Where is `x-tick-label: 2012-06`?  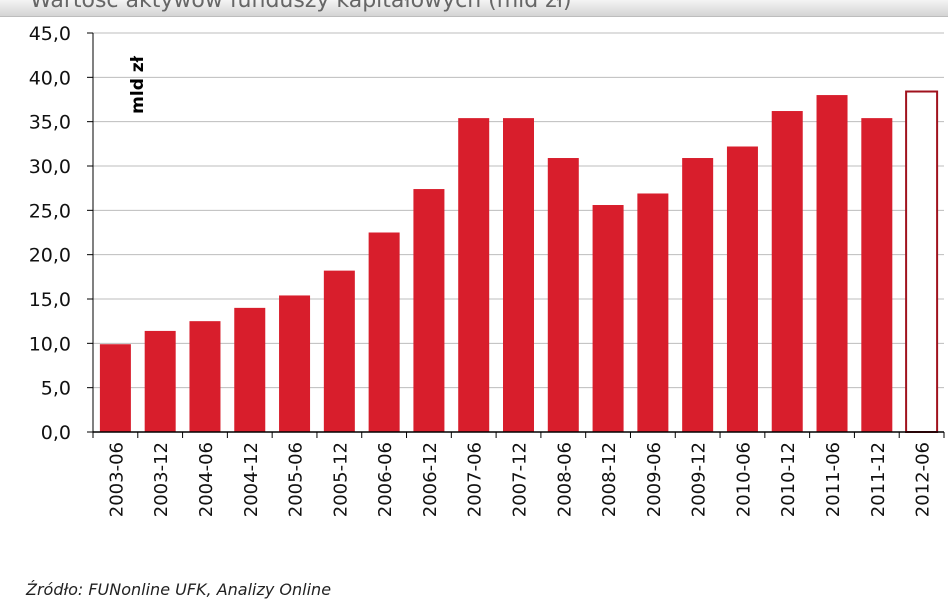
x-tick-label: 2012-06 is located at coordinates (923, 479).